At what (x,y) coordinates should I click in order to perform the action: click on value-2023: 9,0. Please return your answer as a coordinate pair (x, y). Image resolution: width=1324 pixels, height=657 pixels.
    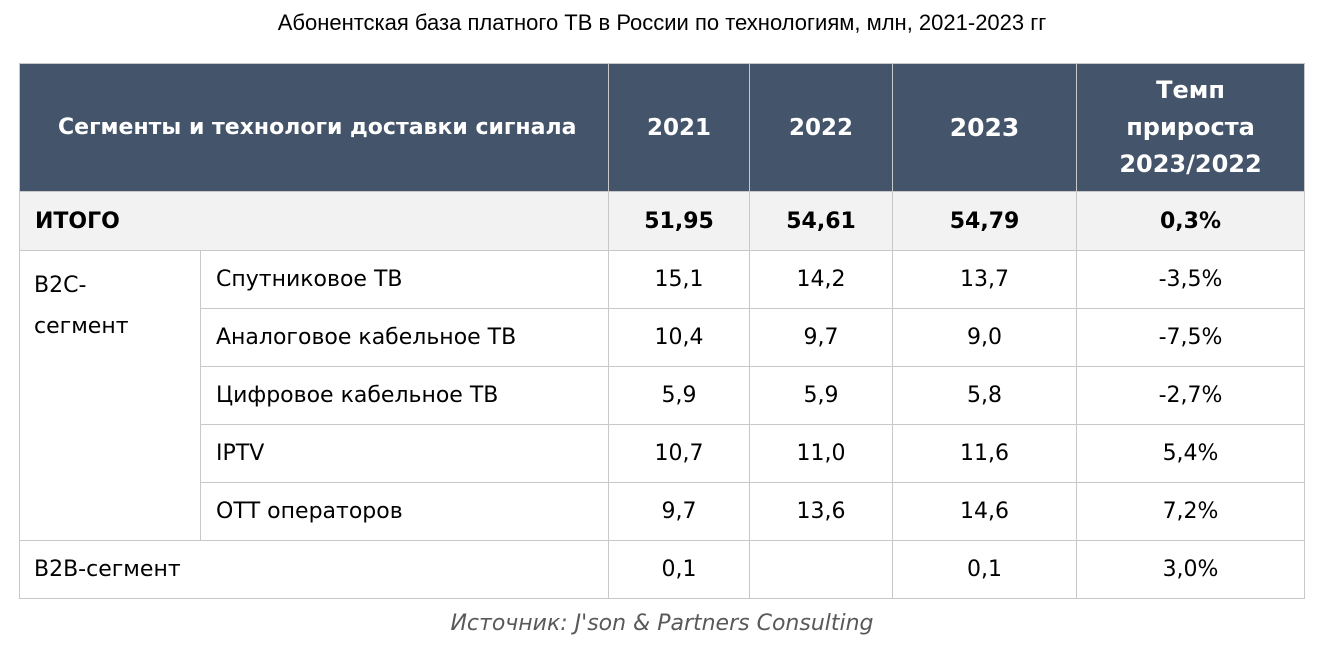
    Looking at the image, I should click on (985, 337).